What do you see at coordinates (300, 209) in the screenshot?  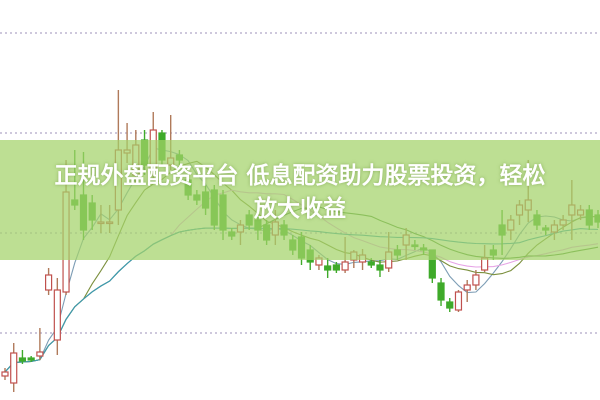 I see `title-line-2: 放大收益` at bounding box center [300, 209].